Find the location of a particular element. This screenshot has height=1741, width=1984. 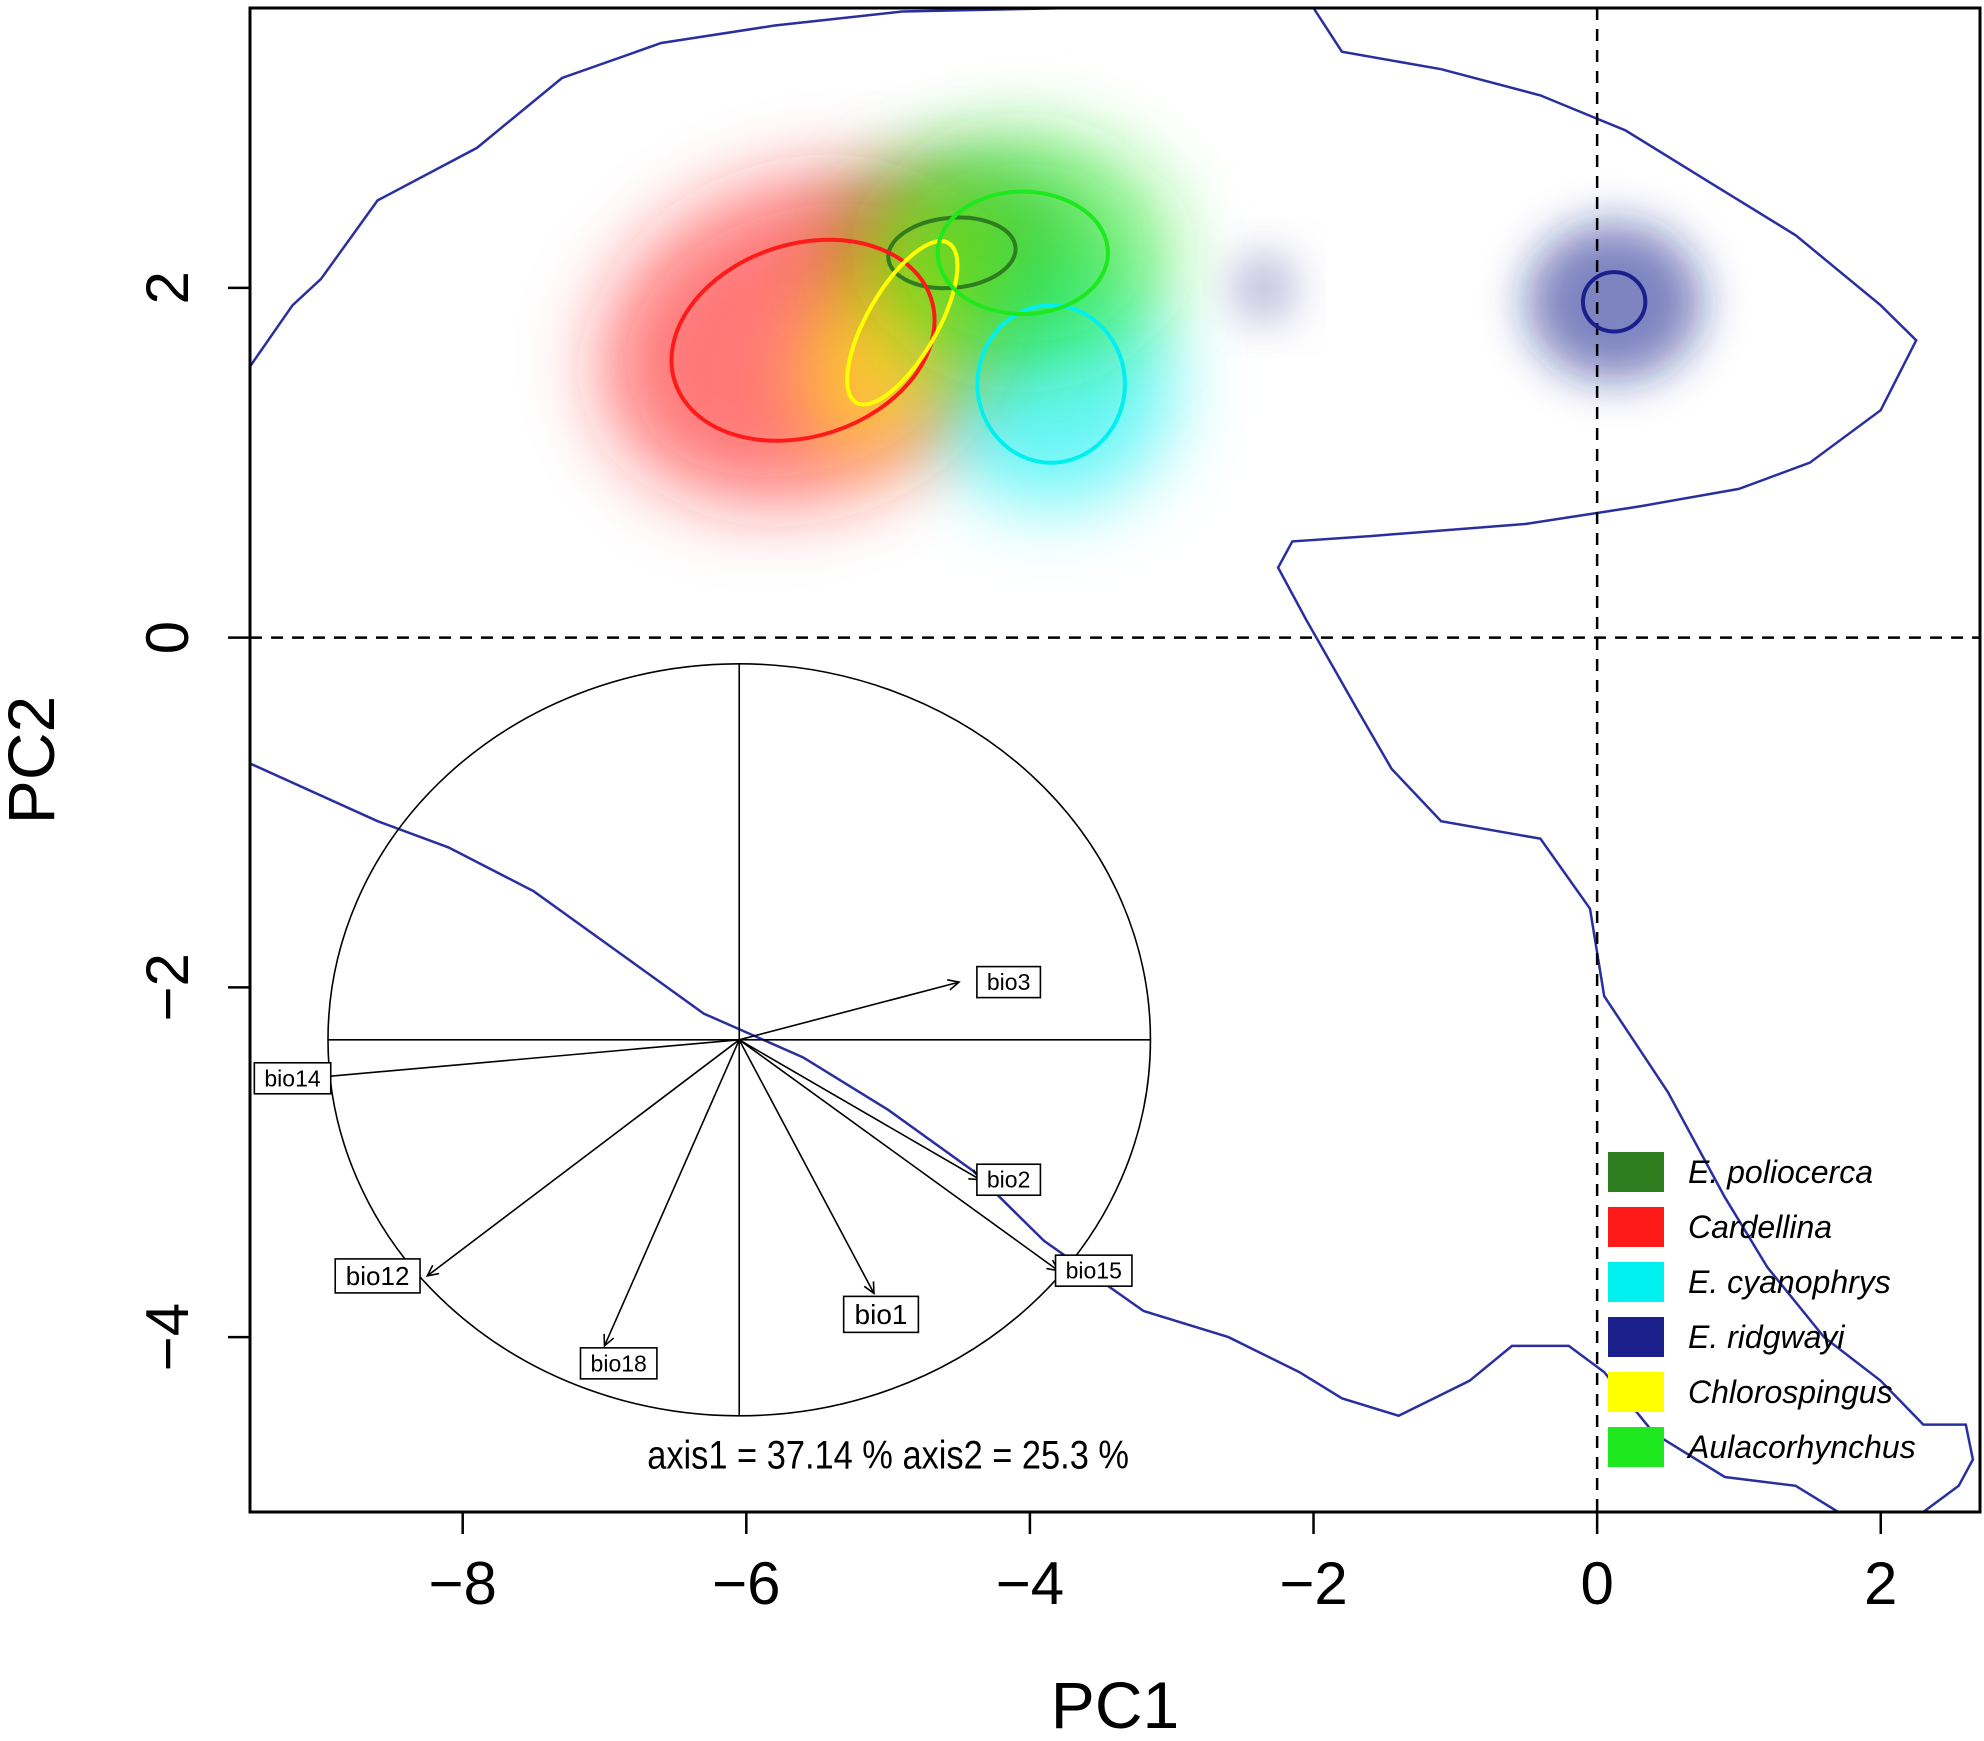

loading-label-text: bio3 is located at coordinates (1008, 982).